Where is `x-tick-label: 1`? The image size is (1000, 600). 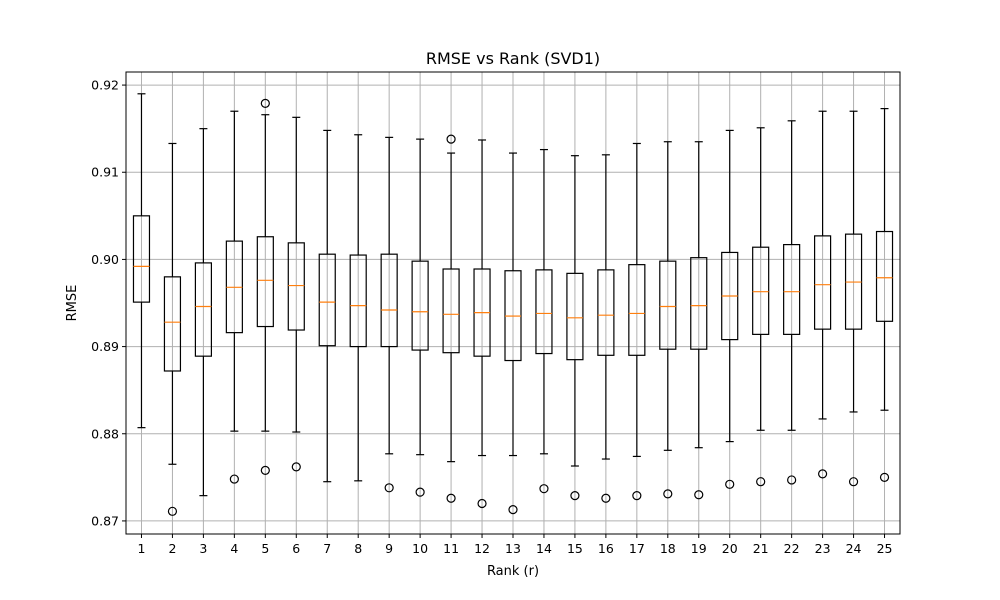
x-tick-label: 1 is located at coordinates (142, 548).